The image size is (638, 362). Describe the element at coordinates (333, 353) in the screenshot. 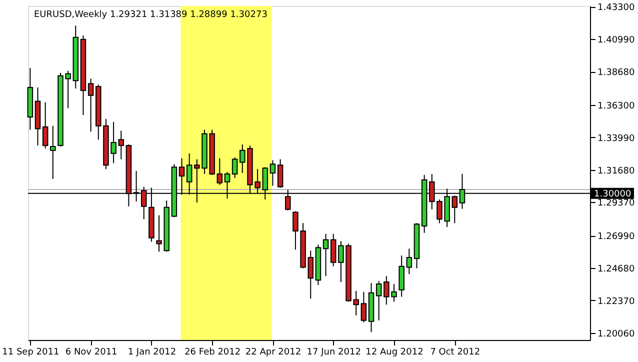

I see `x-tick-label: 17 Jun 2012` at that location.